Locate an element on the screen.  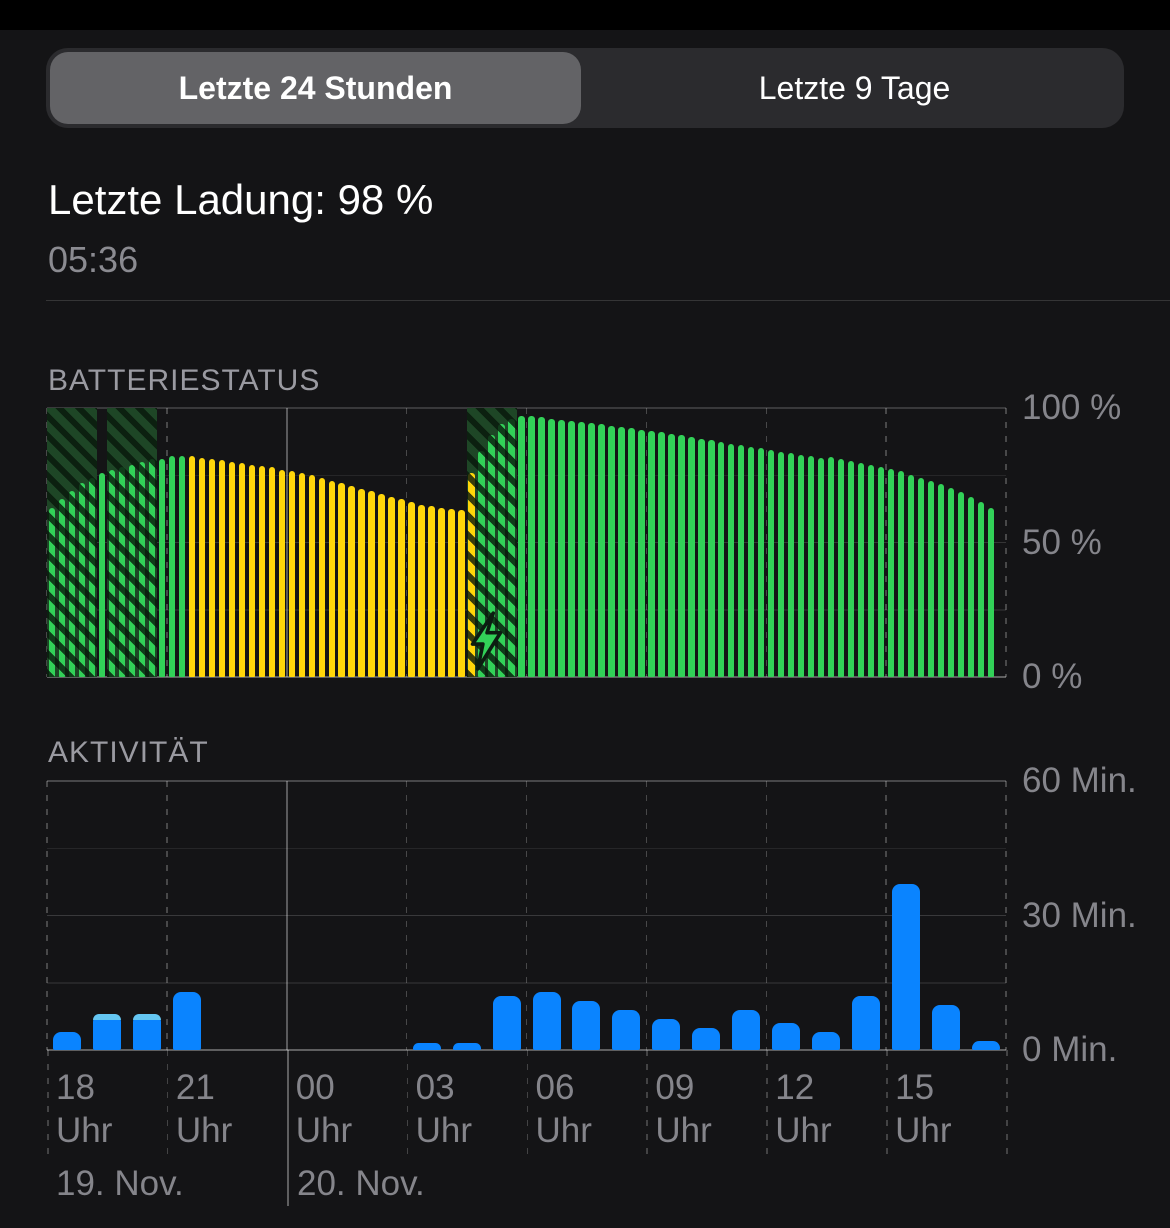
tab-letzte-24-stunden: Letzte 24 Stunden is located at coordinates (315, 88).